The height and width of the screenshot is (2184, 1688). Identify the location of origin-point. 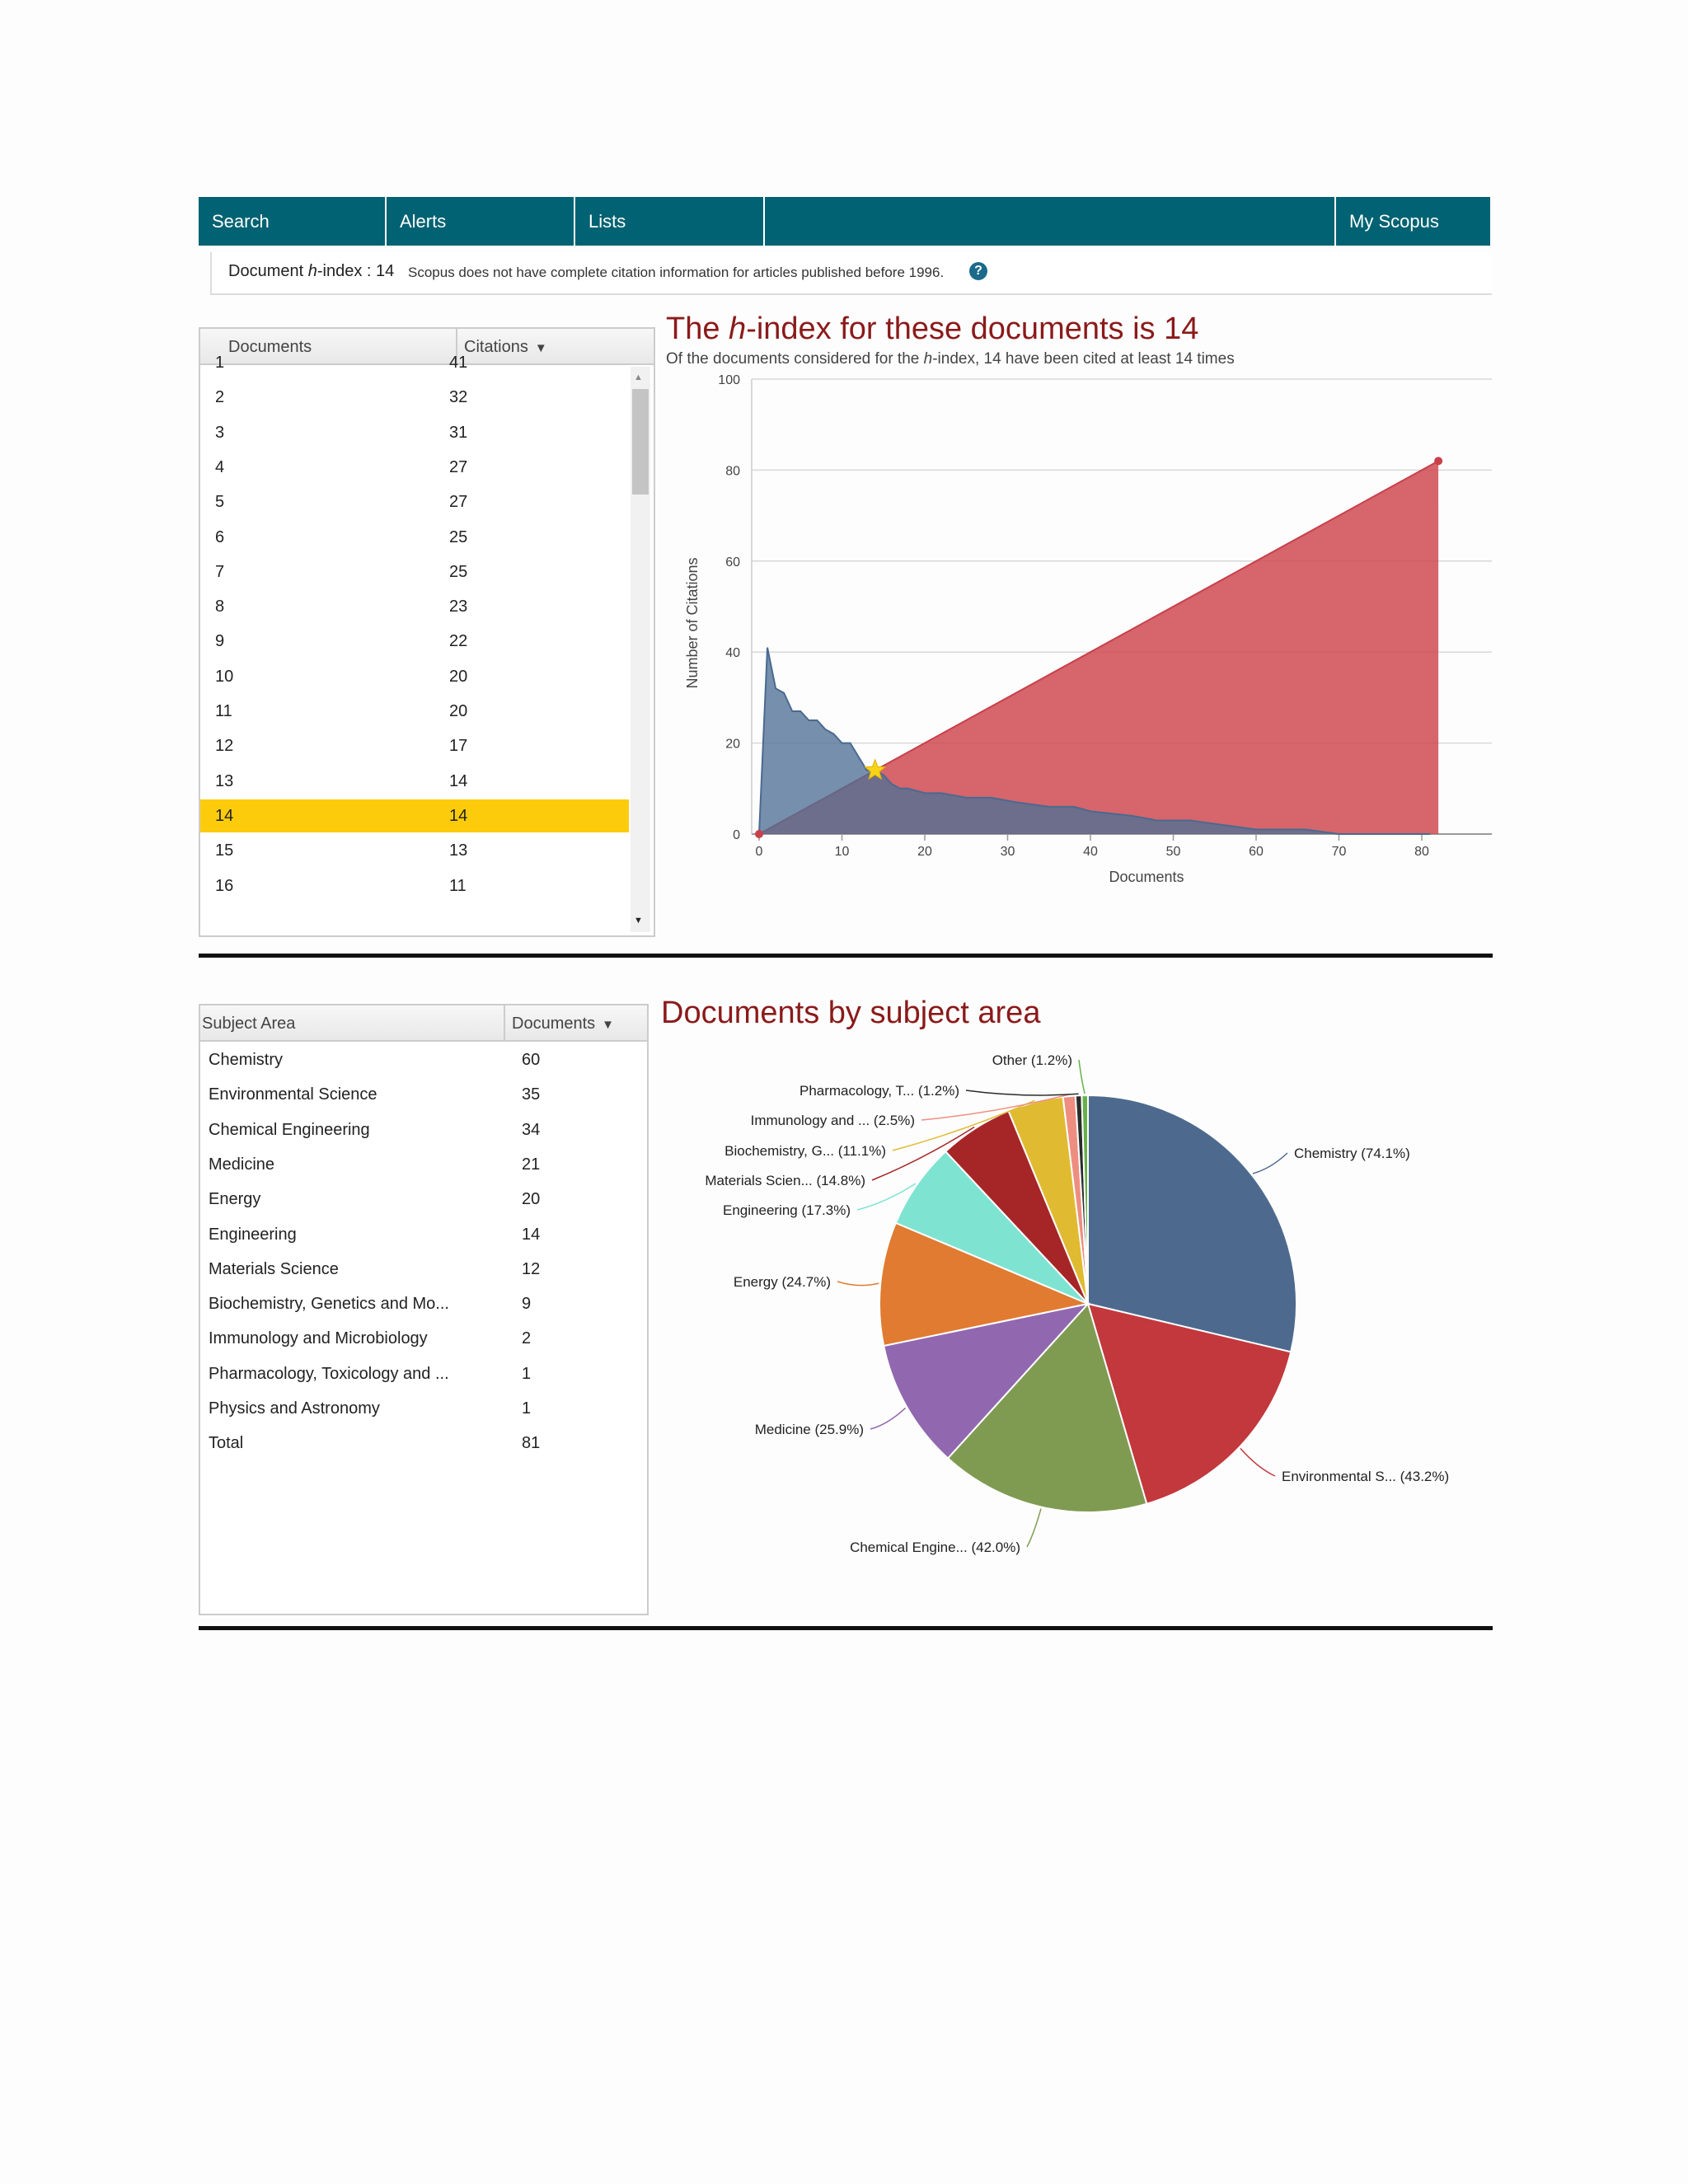
(759, 834).